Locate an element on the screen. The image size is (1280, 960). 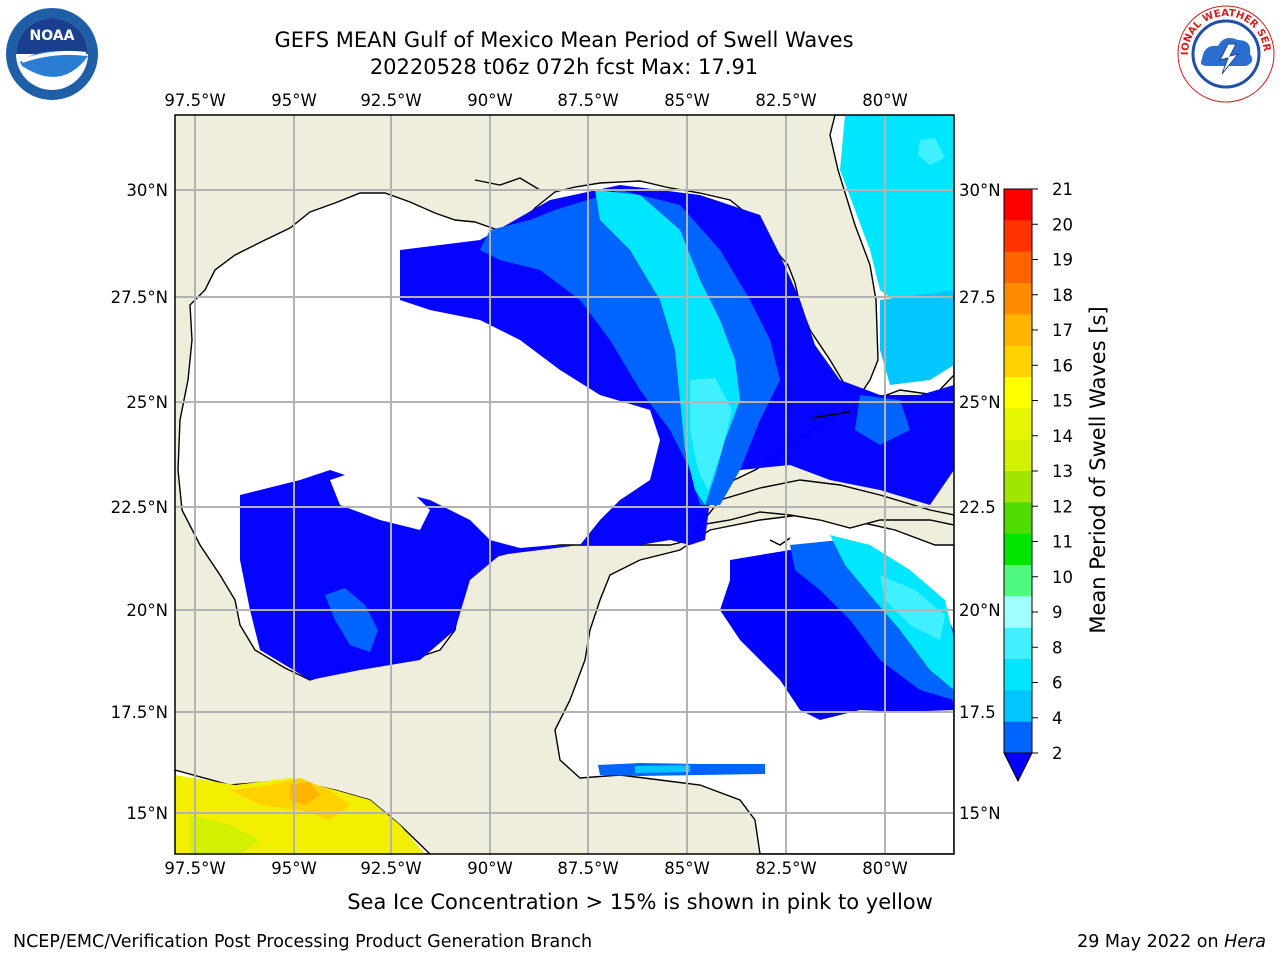
lat-label-left: 15°N is located at coordinates (147, 813).